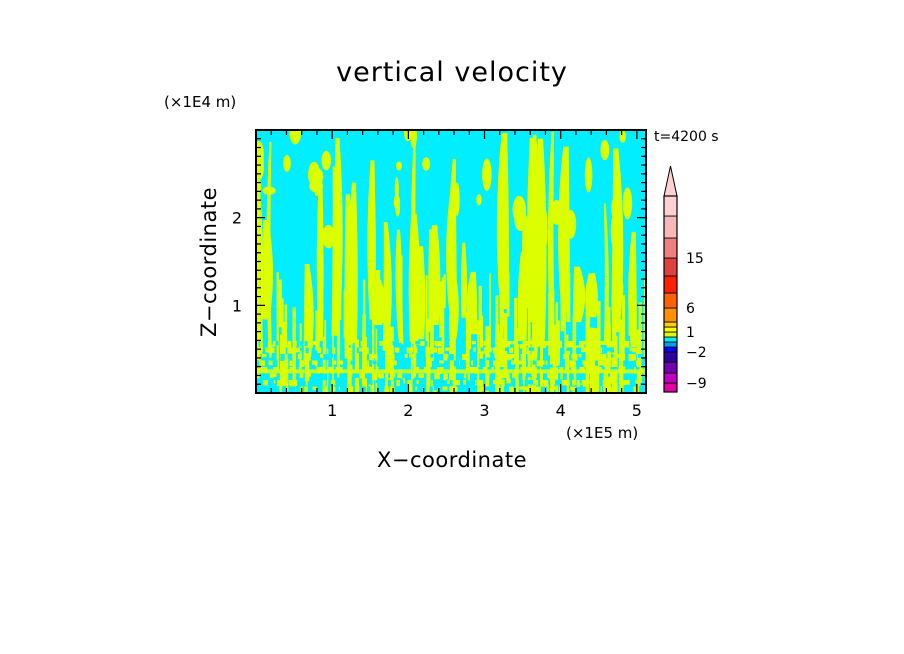 This screenshot has width=904, height=654. I want to click on colorbar-frame, so click(670, 294).